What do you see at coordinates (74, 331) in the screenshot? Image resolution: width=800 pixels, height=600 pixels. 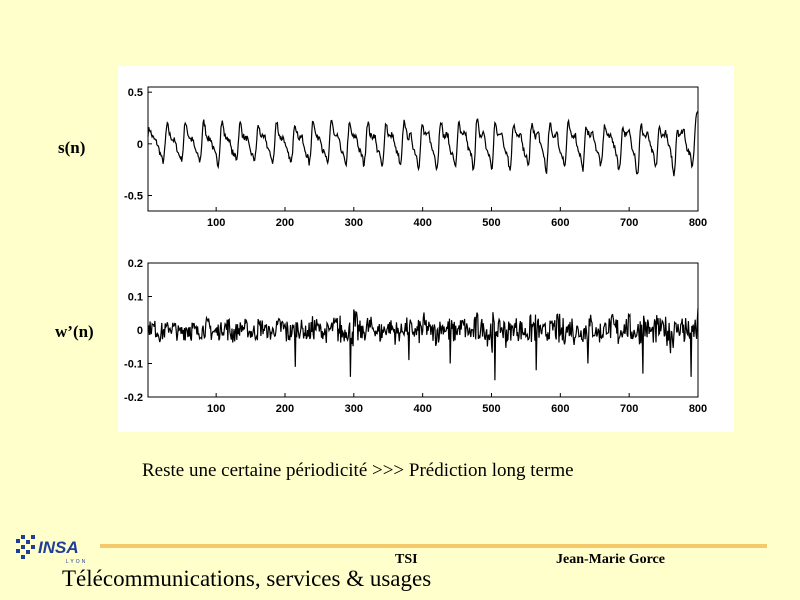 I see `ylabel-w-prime-n: w’(n)` at bounding box center [74, 331].